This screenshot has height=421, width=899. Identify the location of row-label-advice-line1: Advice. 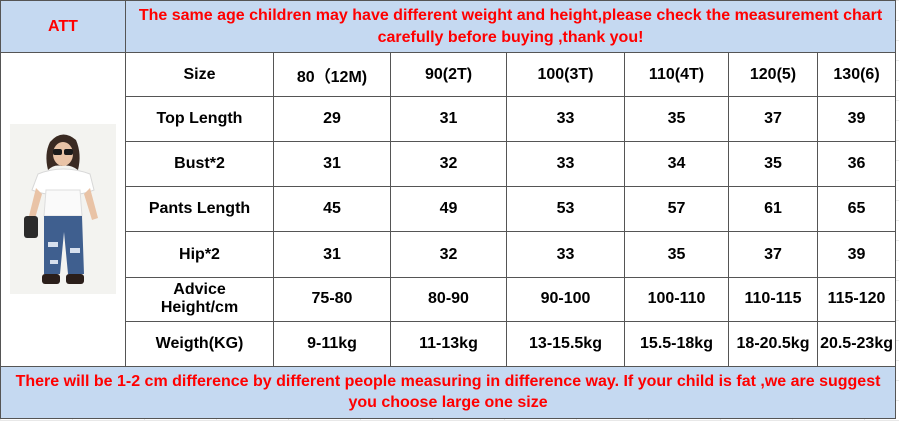
(199, 290).